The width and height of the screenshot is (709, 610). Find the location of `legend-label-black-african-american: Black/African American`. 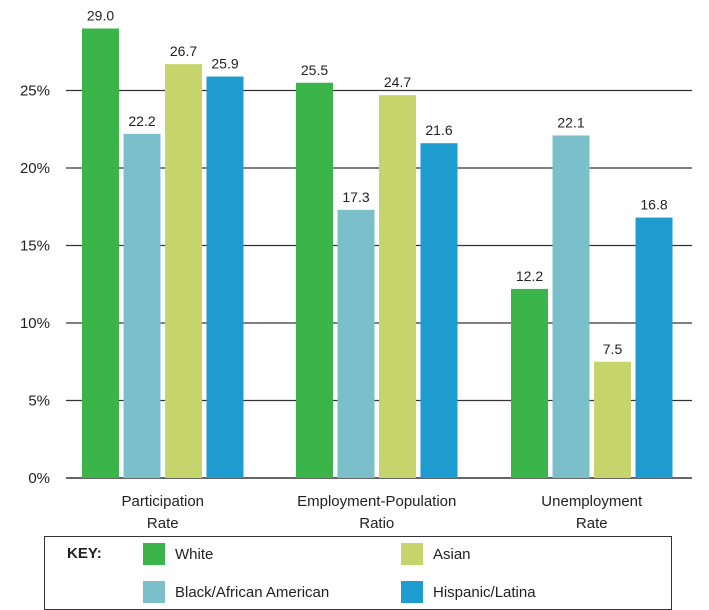

legend-label-black-african-american: Black/African American is located at coordinates (252, 592).